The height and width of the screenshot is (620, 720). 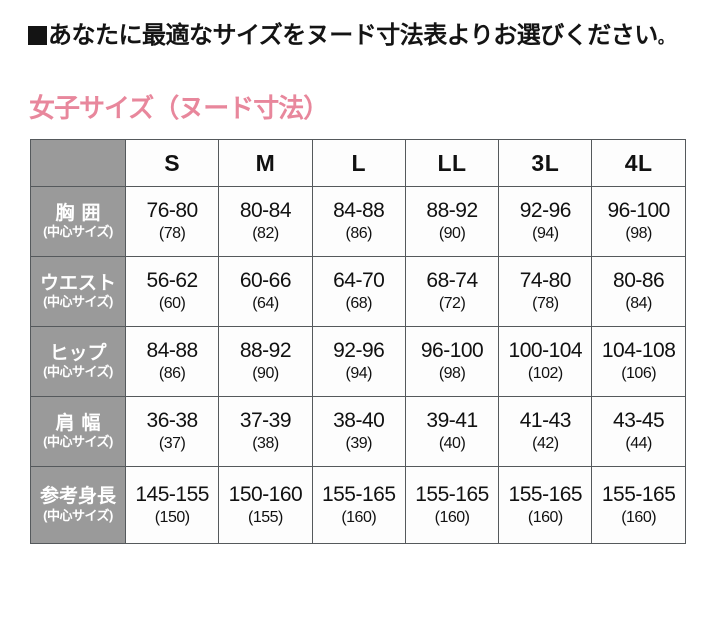 I want to click on cell-center: (38), so click(x=265, y=444).